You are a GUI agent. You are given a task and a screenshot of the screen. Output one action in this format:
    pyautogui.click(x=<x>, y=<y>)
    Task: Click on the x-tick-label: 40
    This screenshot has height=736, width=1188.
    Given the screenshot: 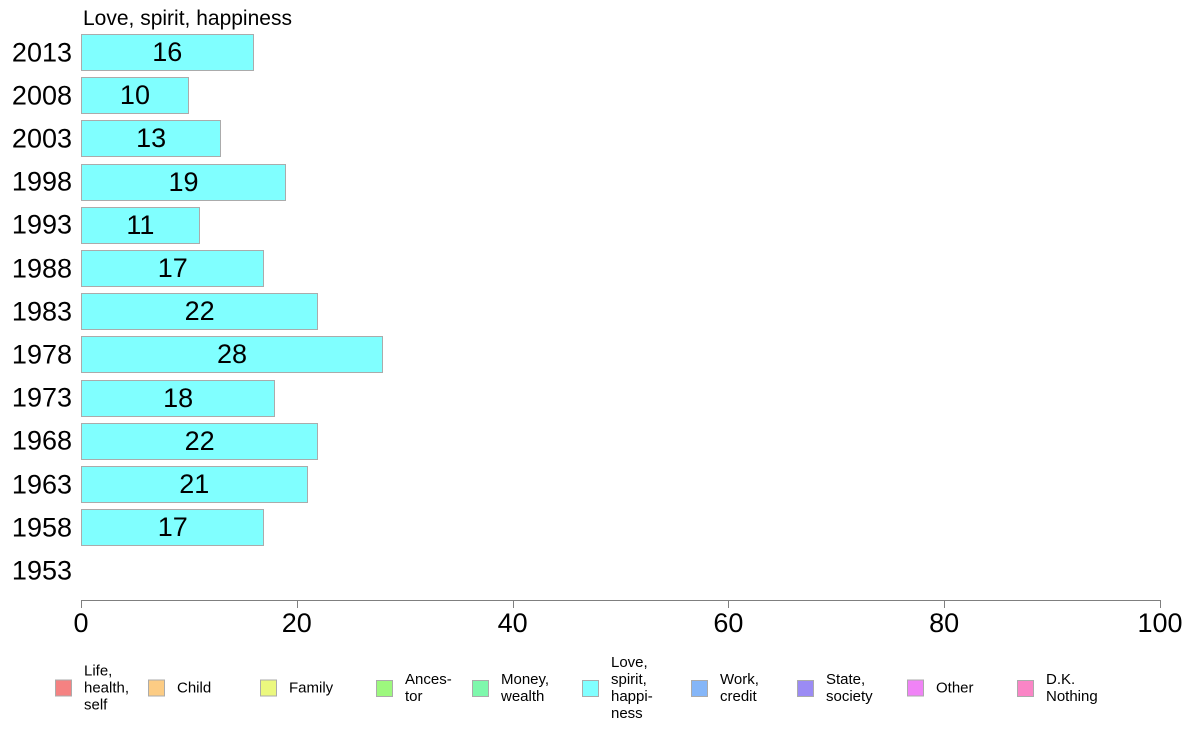 What is the action you would take?
    pyautogui.click(x=512, y=623)
    